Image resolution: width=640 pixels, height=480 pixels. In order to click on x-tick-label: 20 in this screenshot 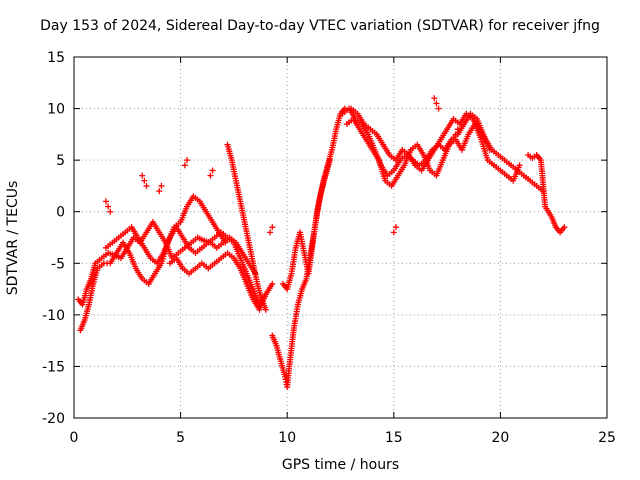, I will do `click(500, 438)`.